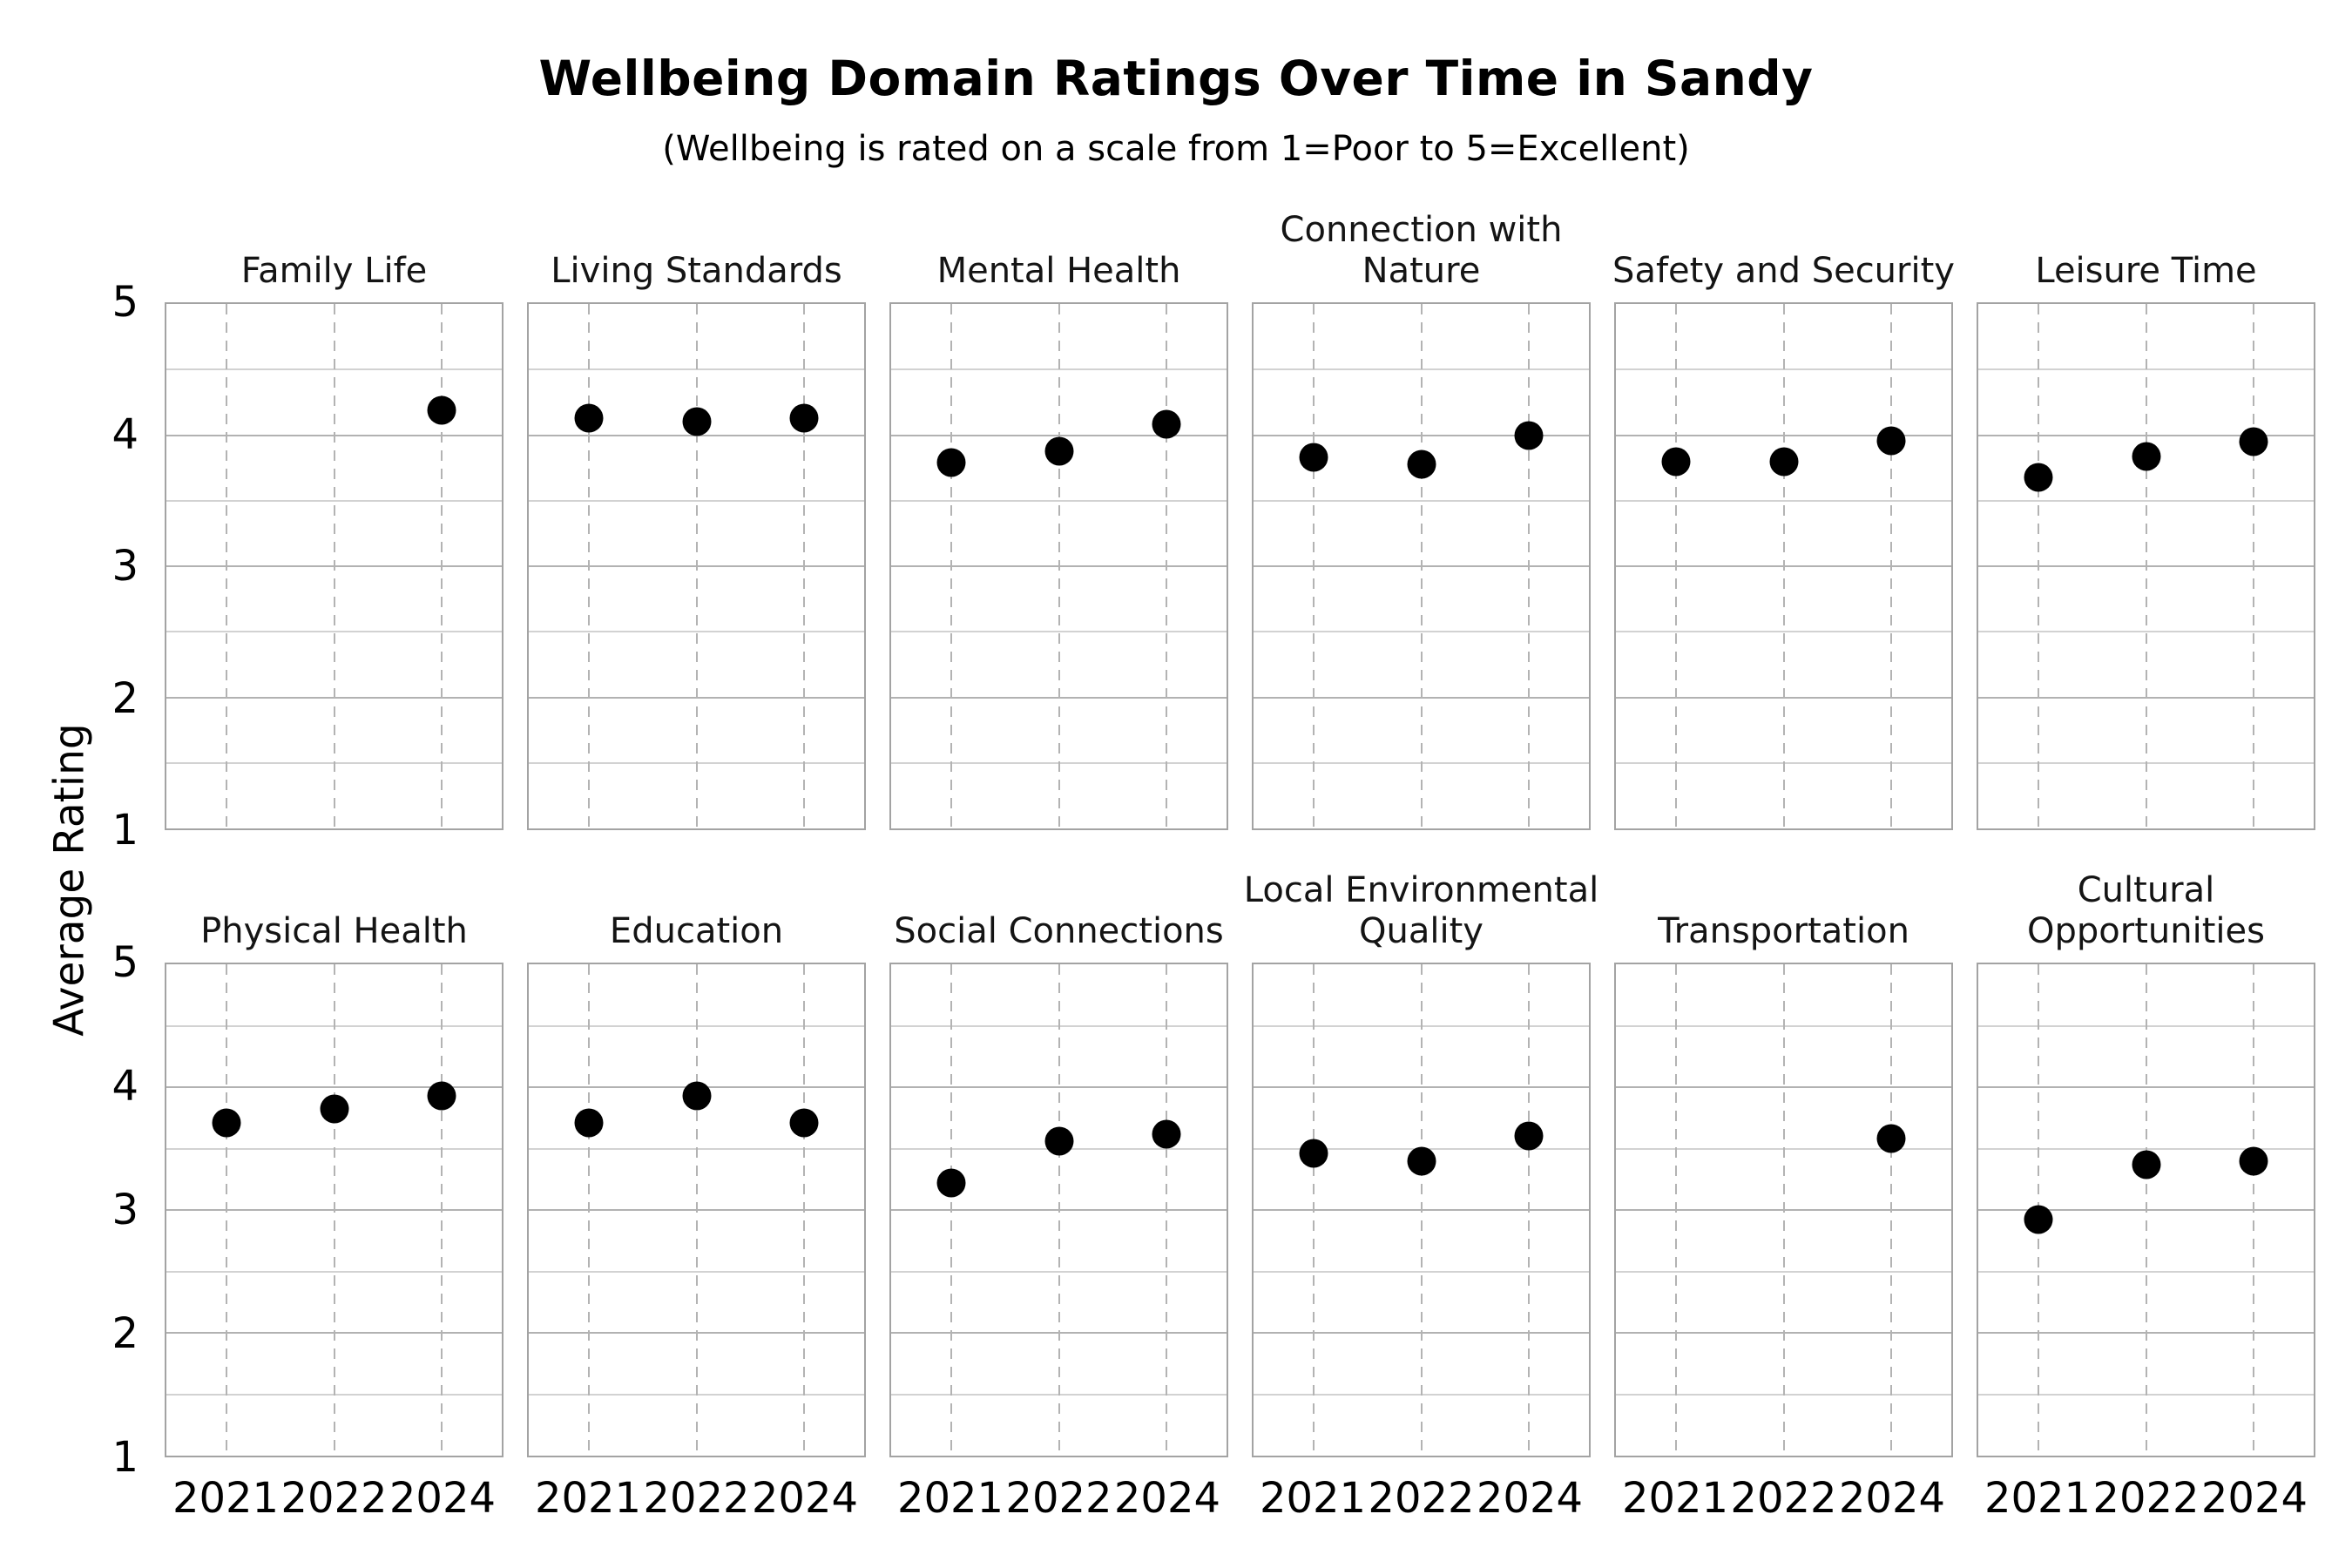 This screenshot has height=1568, width=2352. I want to click on facet-panel: Education, so click(697, 1184).